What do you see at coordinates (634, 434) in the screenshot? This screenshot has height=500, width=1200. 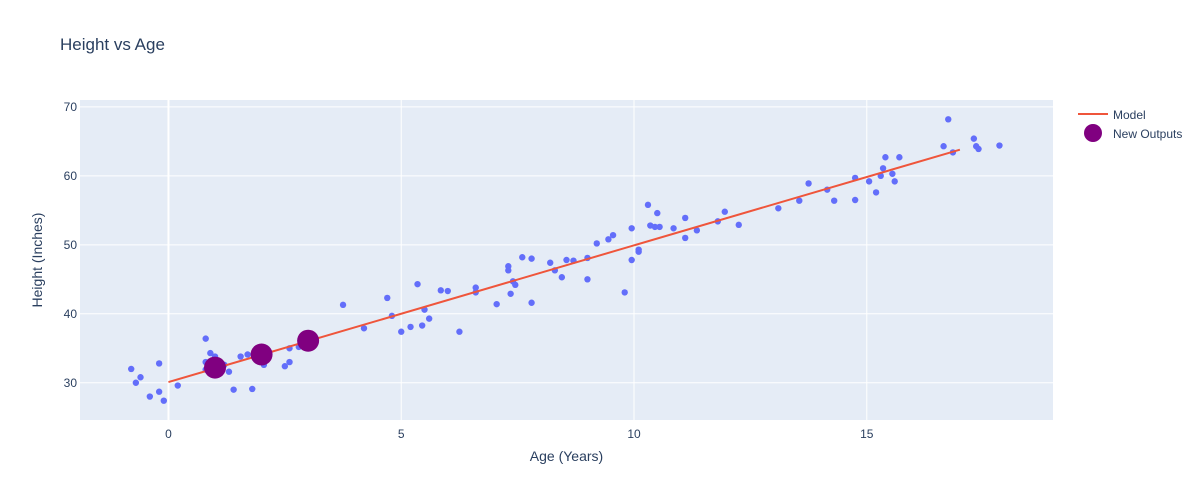 I see `x-tick-label: 10` at bounding box center [634, 434].